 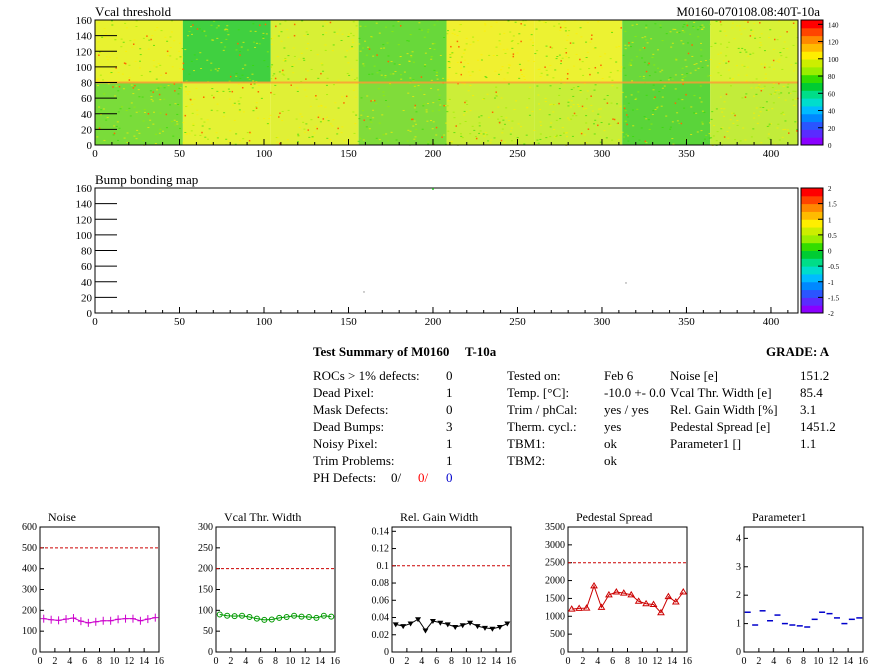 What do you see at coordinates (144, 661) in the screenshot?
I see `x-tick-label: 14` at bounding box center [144, 661].